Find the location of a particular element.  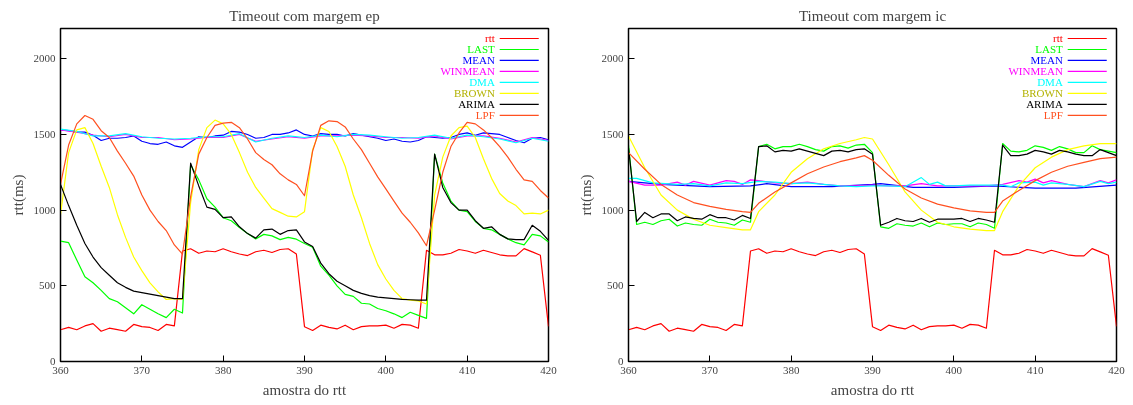

chart-title: Timeout com margem ic is located at coordinates (872, 15).